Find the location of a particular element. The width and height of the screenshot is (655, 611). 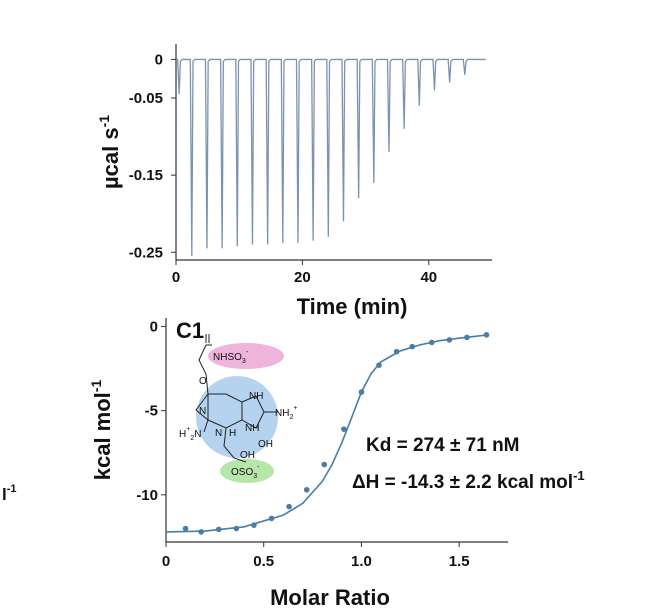

core-highlight is located at coordinates (237, 417).